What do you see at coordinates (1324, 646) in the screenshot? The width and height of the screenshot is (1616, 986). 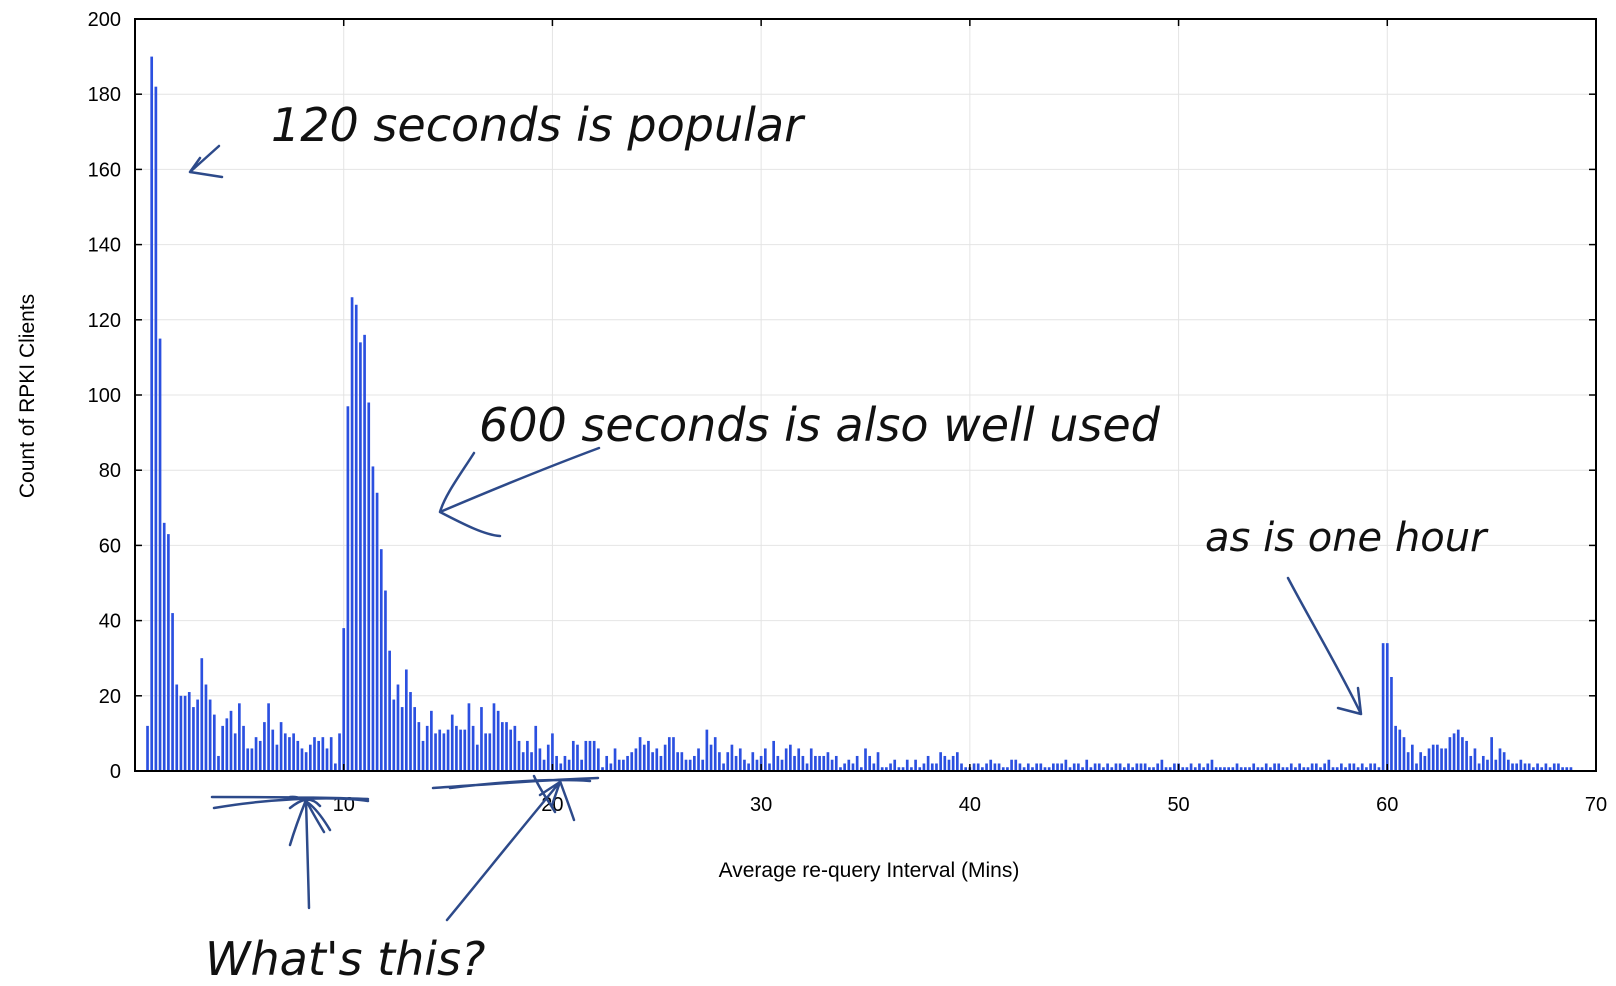 I see `arrow-one-hour` at bounding box center [1324, 646].